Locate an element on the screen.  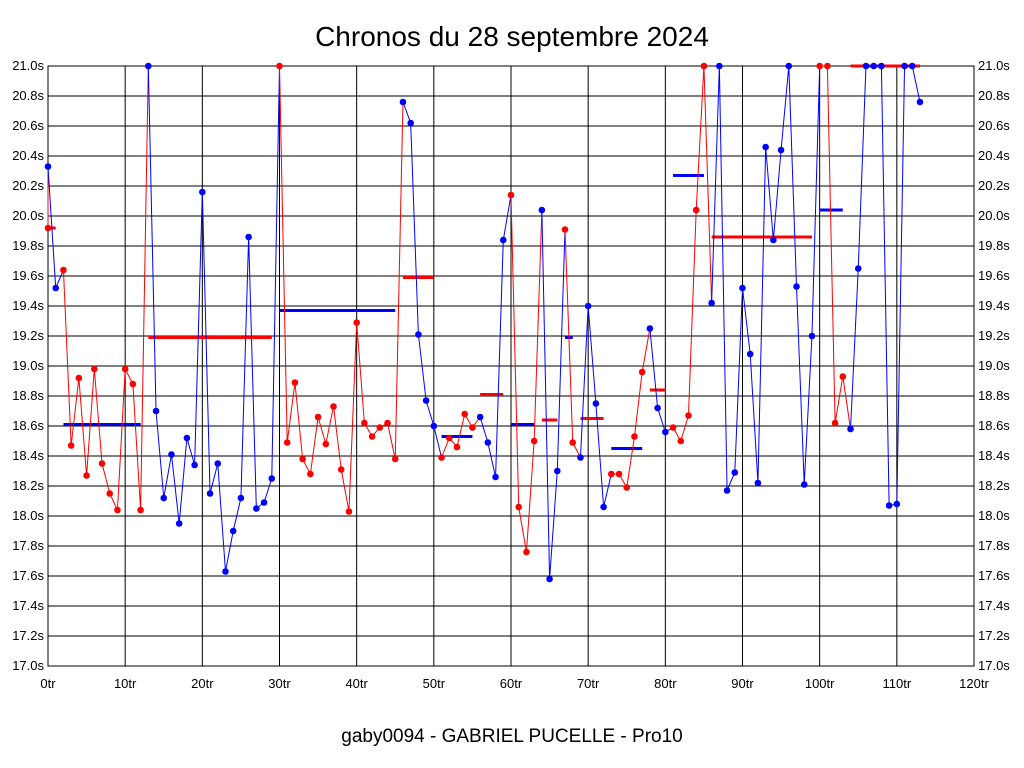
y-tick-label-right: 20.4s is located at coordinates (994, 155).